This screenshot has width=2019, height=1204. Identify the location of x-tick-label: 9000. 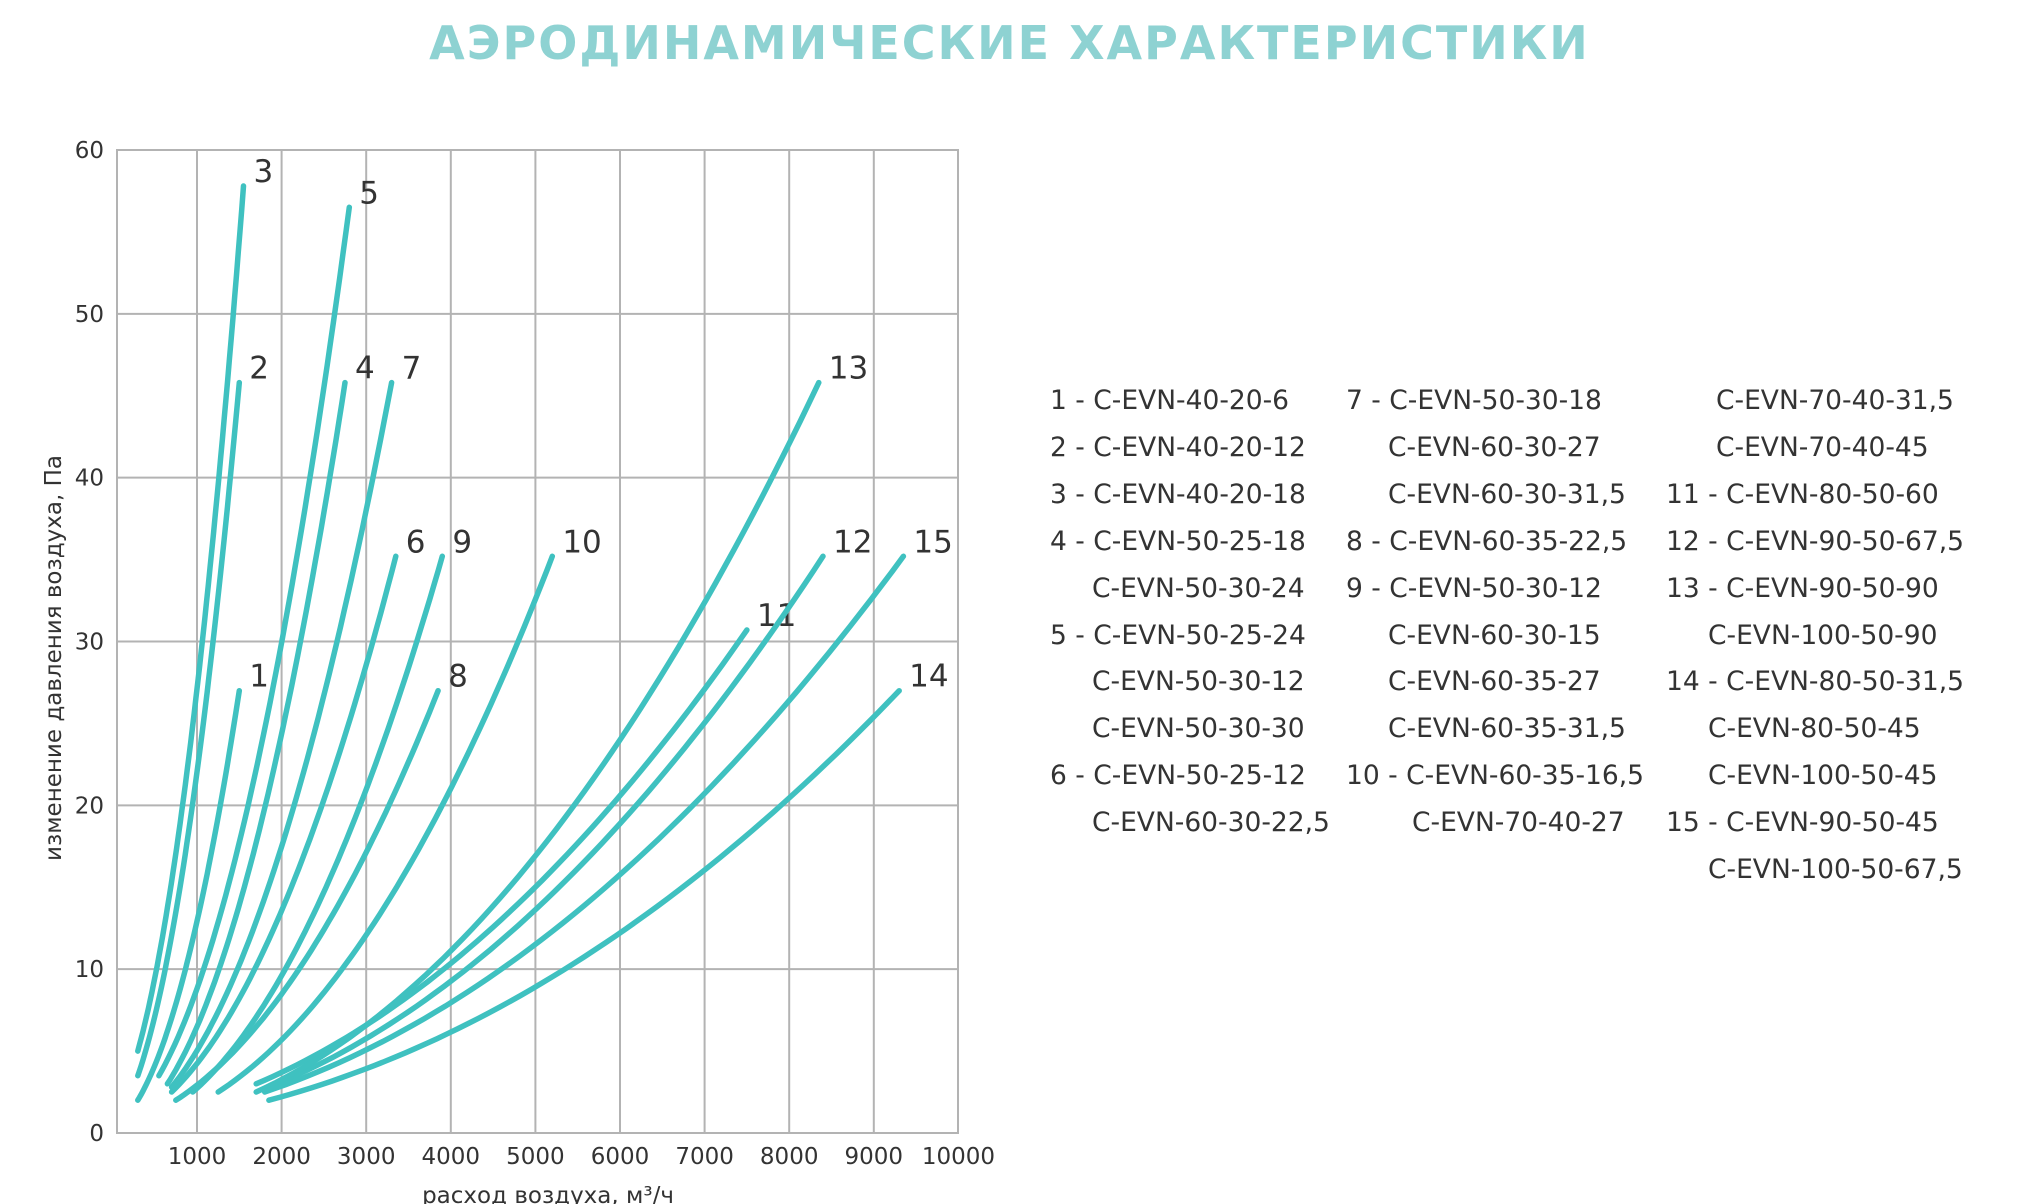
(874, 1157).